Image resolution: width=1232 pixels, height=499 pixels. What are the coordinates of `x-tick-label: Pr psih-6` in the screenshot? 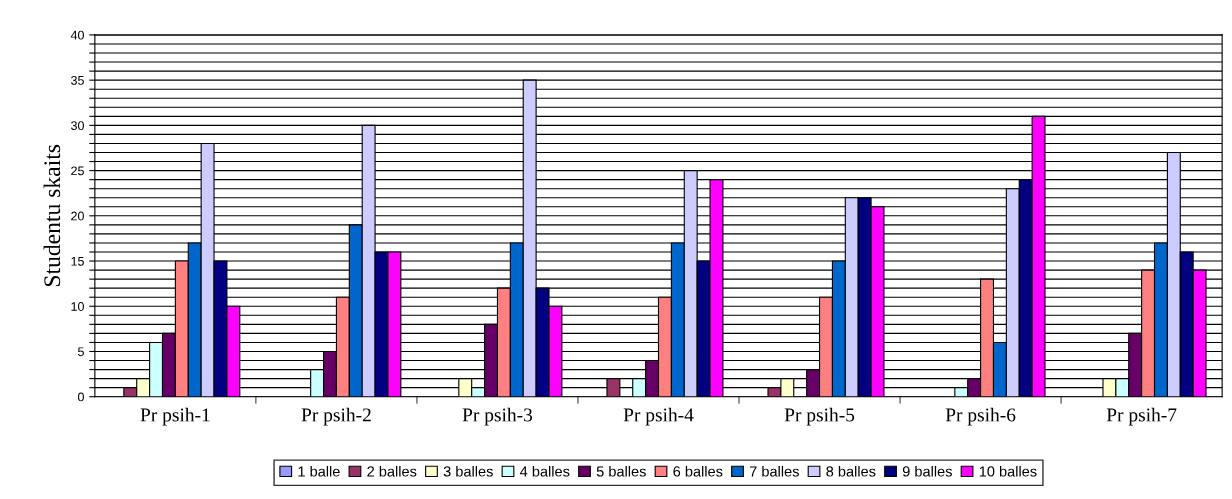 It's located at (980, 416).